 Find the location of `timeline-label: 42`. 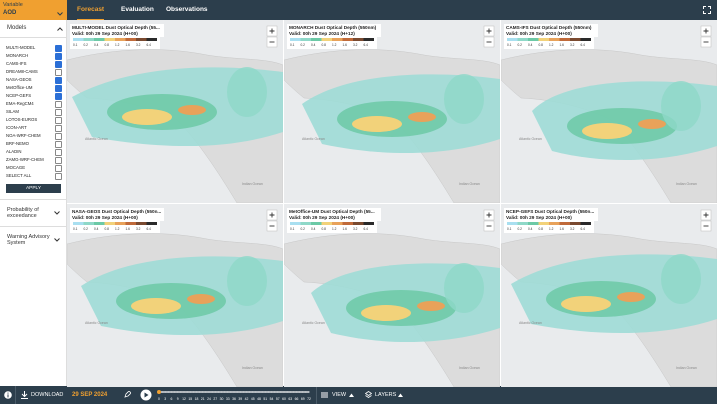

timeline-label: 42 is located at coordinates (247, 399).